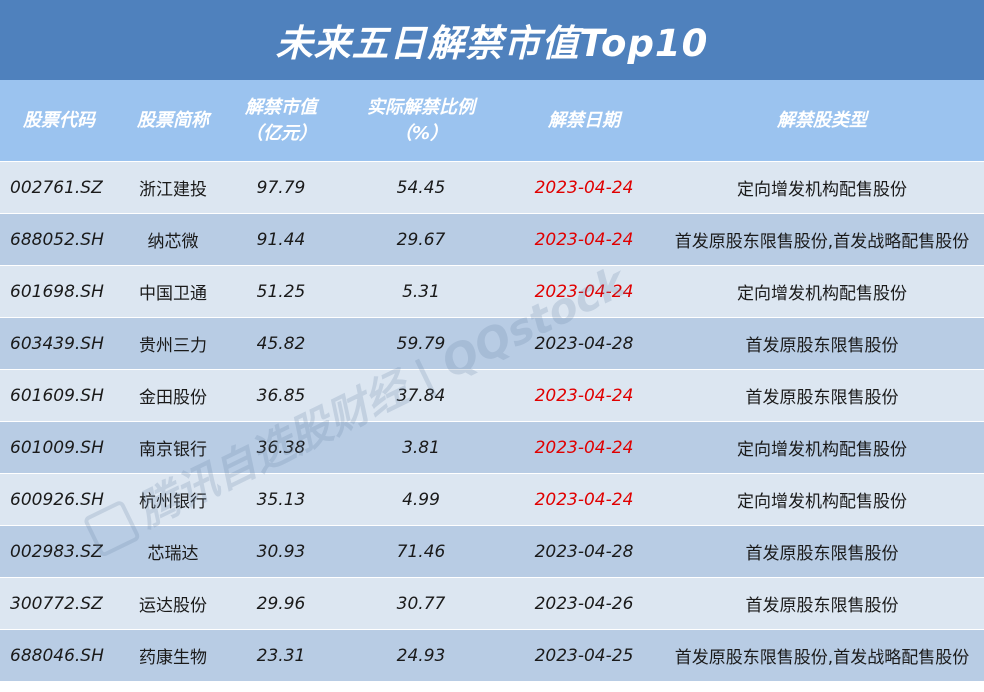  I want to click on header-label: 股票代码, so click(59, 120).